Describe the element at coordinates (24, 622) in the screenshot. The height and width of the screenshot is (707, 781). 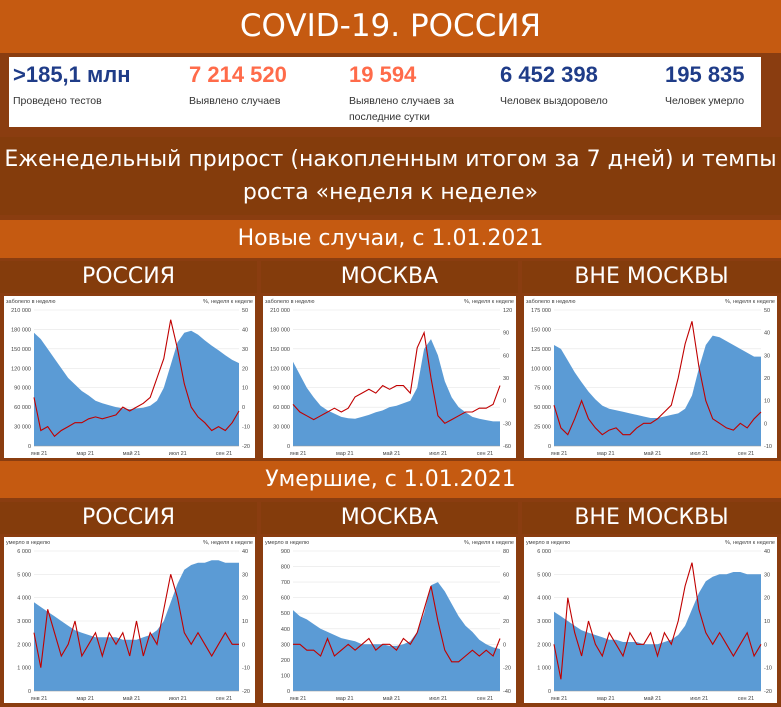
I see `y-tick-label: 3 000` at that location.